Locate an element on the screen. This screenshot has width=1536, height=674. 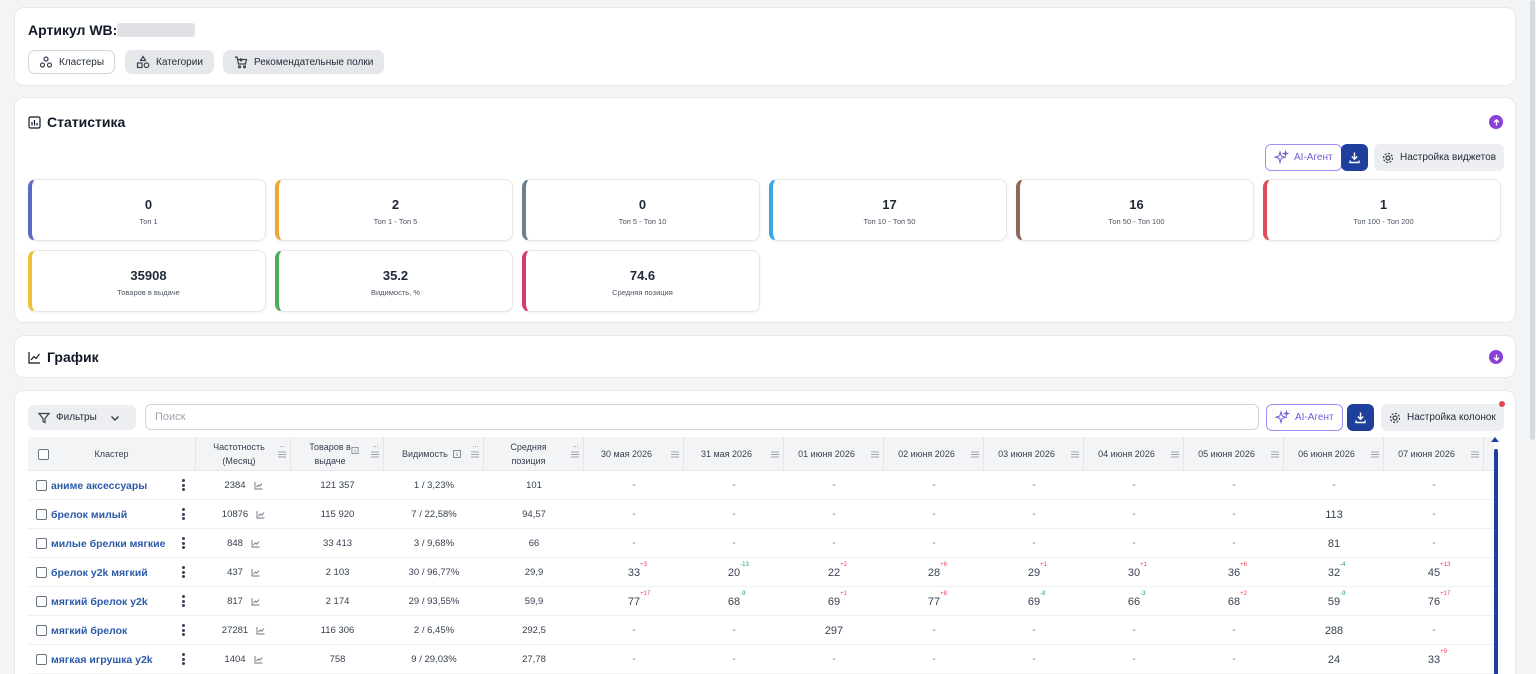
header-date: 04 июня 2026 is located at coordinates (1134, 454).